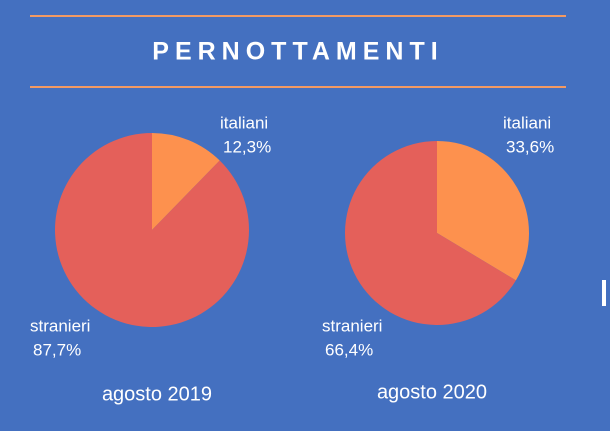 This screenshot has height=431, width=610. Describe the element at coordinates (530, 146) in the screenshot. I see `slice-value: 33,6%` at that location.